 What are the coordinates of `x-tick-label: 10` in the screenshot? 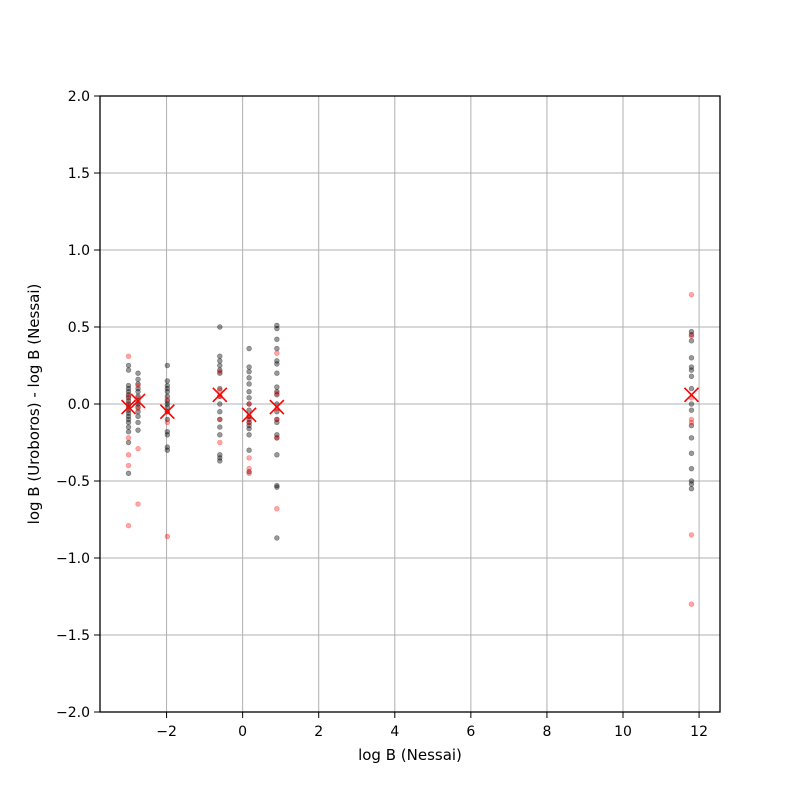 It's located at (623, 732).